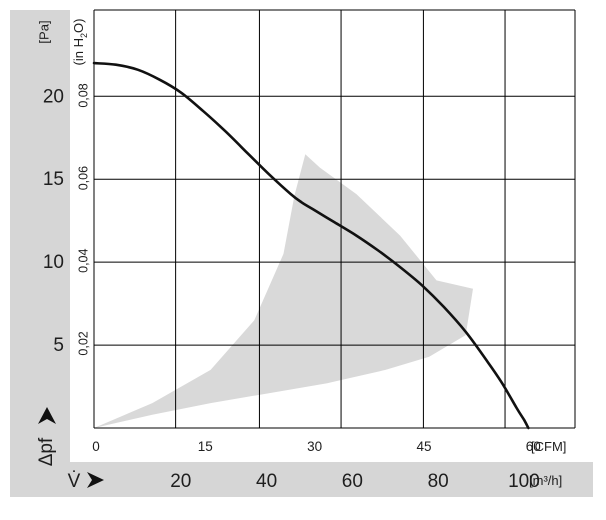 This screenshot has height=520, width=606. What do you see at coordinates (74, 481) in the screenshot?
I see `x2-axis-symbol-text: V̇` at bounding box center [74, 481].